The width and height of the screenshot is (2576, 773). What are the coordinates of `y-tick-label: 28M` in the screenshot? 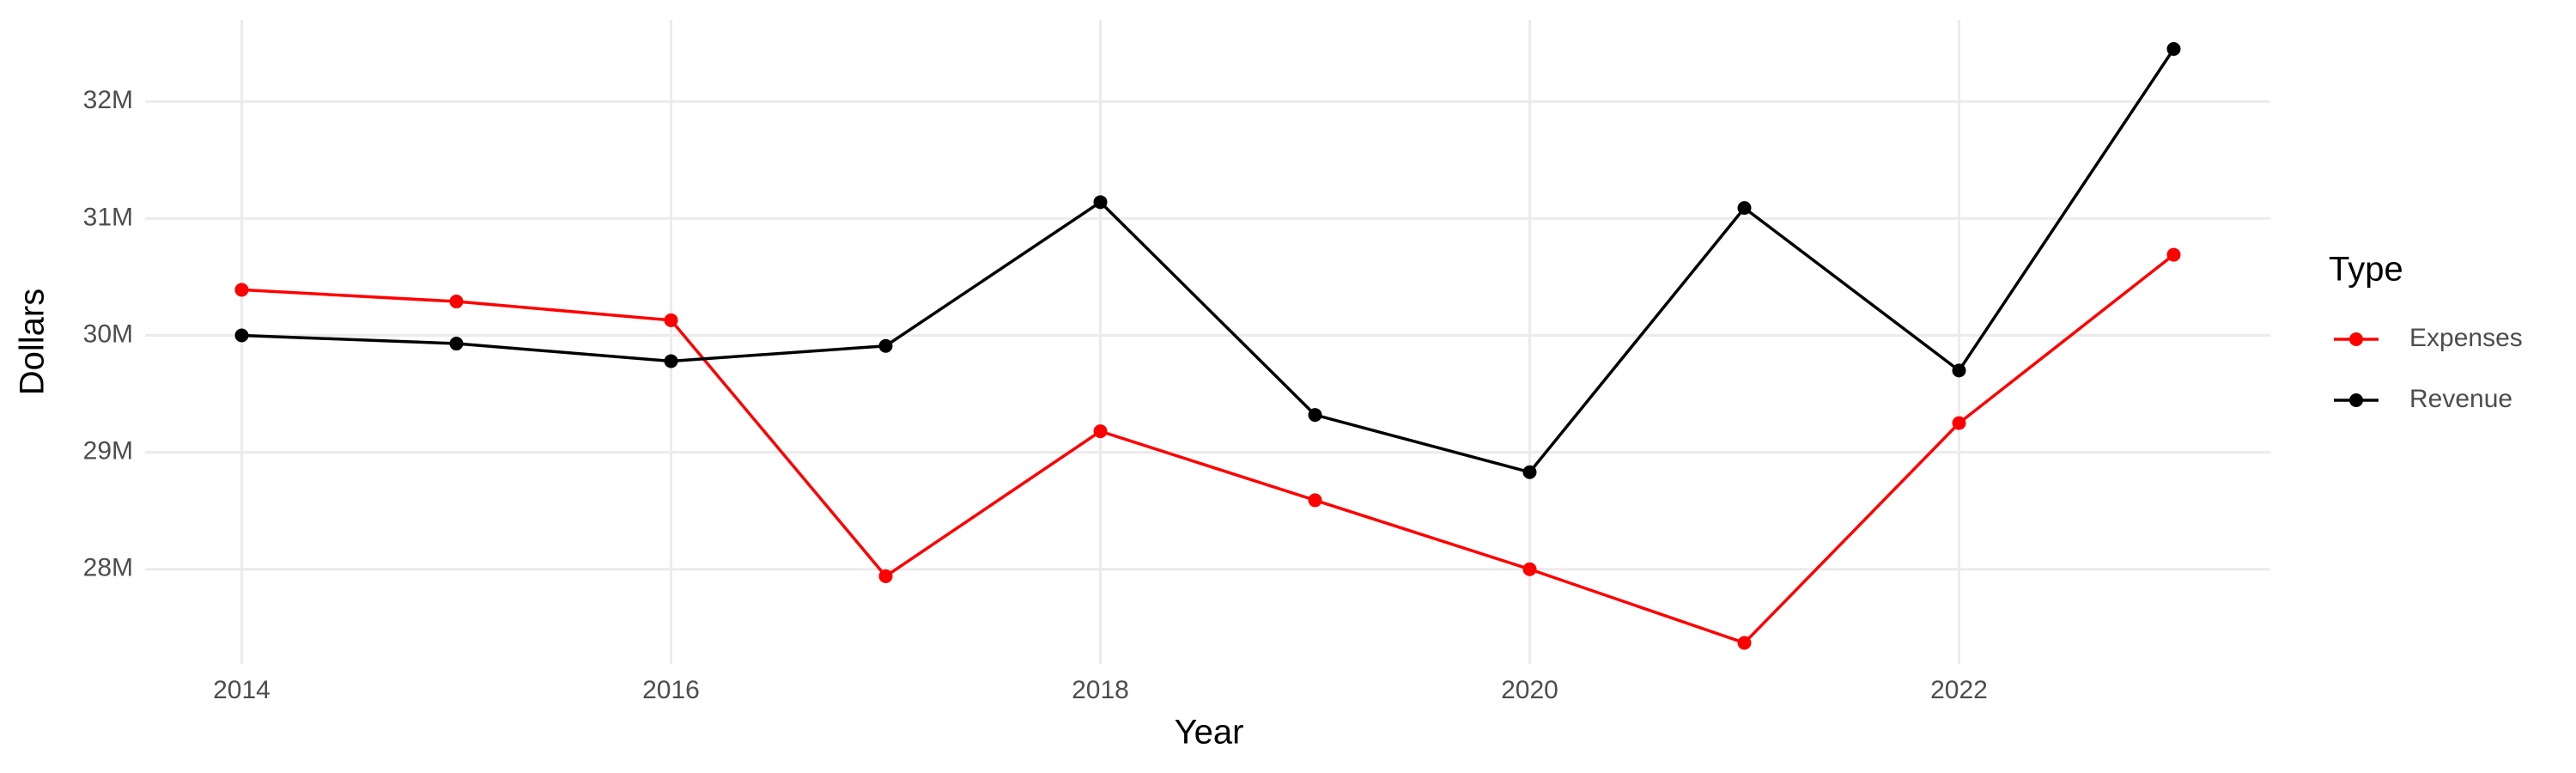 It's located at (108, 568).